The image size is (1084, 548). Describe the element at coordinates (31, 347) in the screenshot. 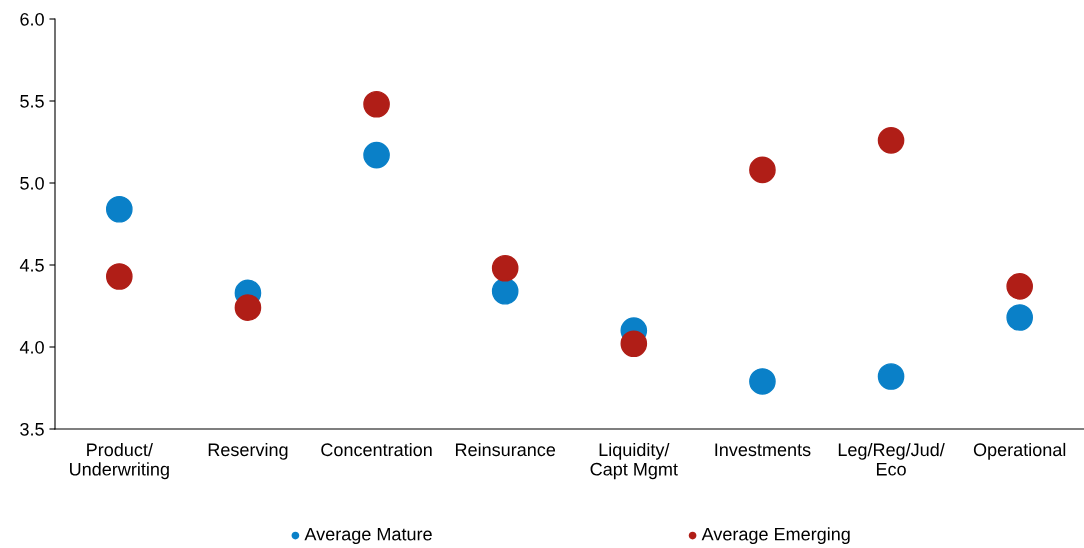

I see `y-tick-label: 4.0` at that location.